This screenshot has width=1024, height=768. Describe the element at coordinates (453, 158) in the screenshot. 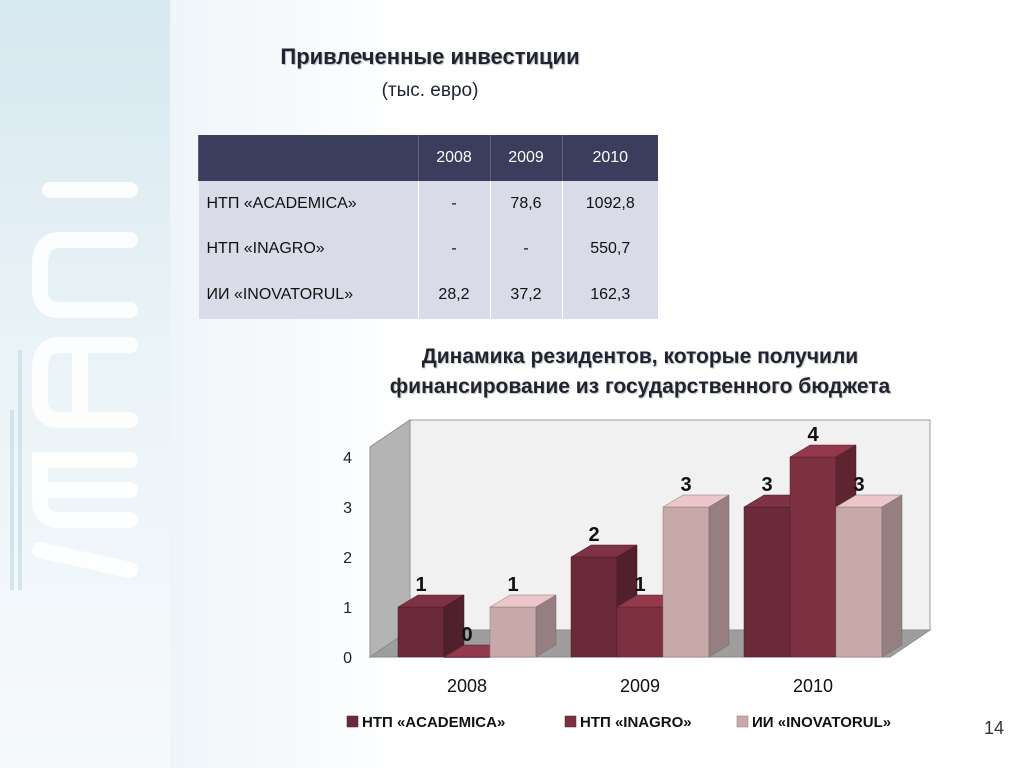

I see `table-header-cell: 2008` at that location.